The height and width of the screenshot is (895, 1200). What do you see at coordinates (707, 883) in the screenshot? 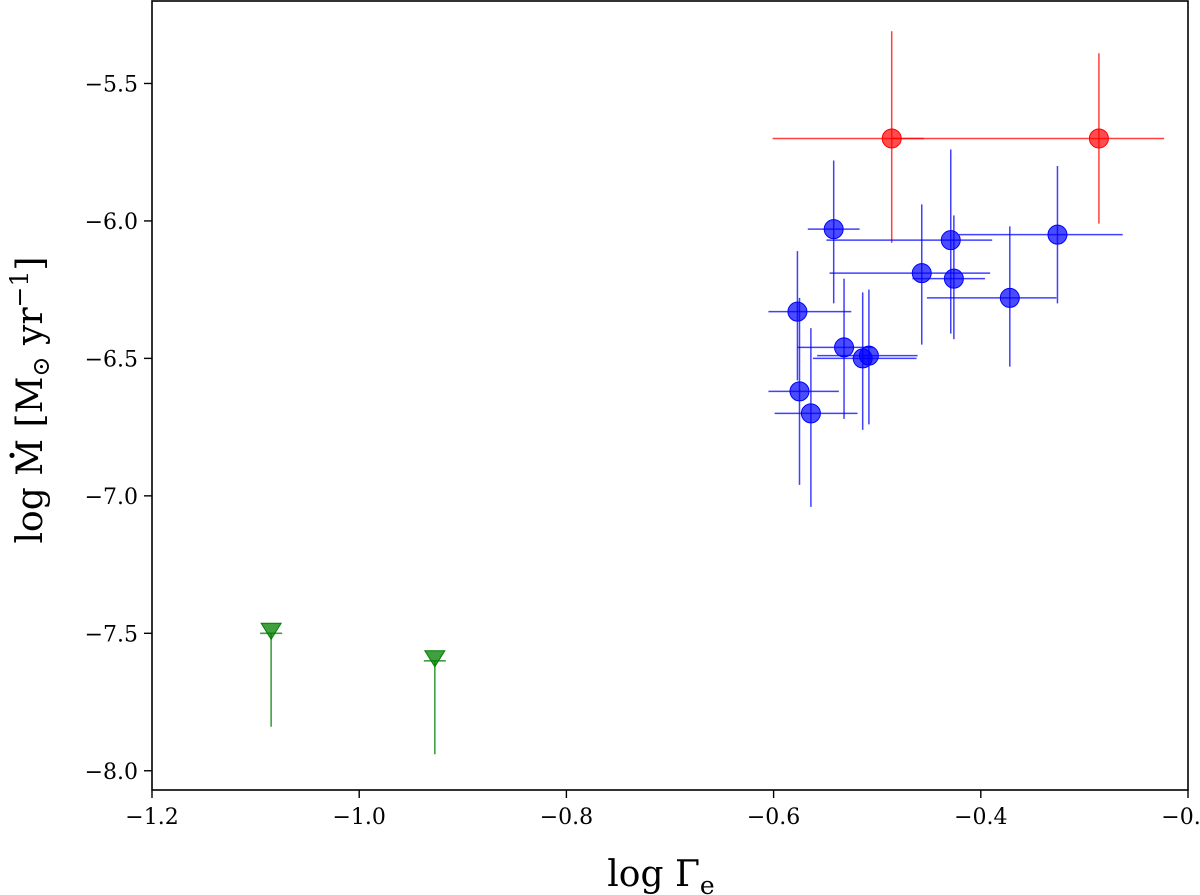
I see `x-axis-title-subscript: e` at bounding box center [707, 883].